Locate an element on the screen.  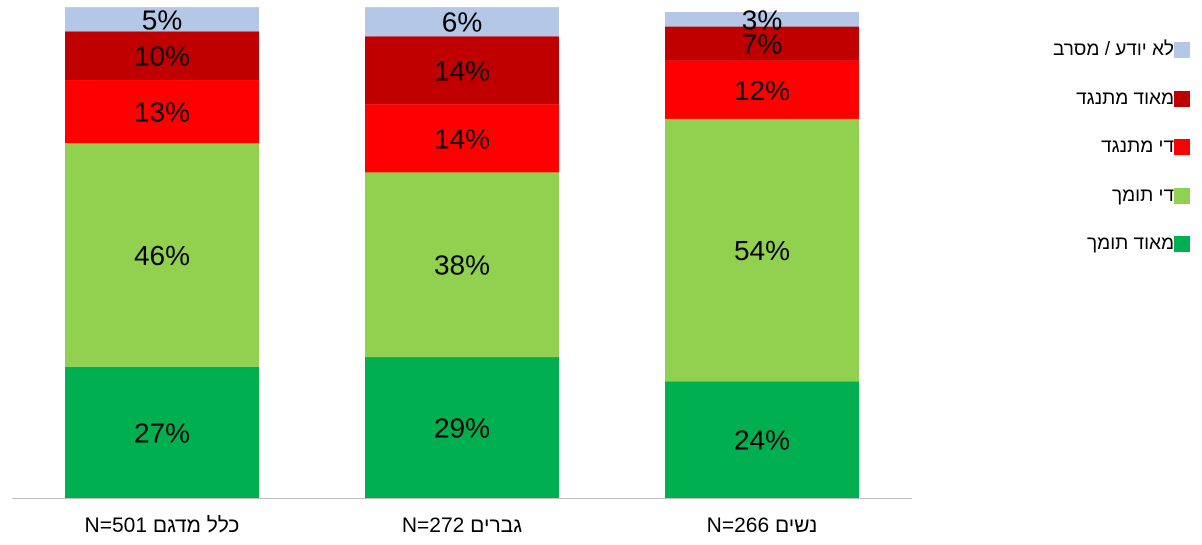
legend-label: מאוד תומך is located at coordinates (1130, 244).